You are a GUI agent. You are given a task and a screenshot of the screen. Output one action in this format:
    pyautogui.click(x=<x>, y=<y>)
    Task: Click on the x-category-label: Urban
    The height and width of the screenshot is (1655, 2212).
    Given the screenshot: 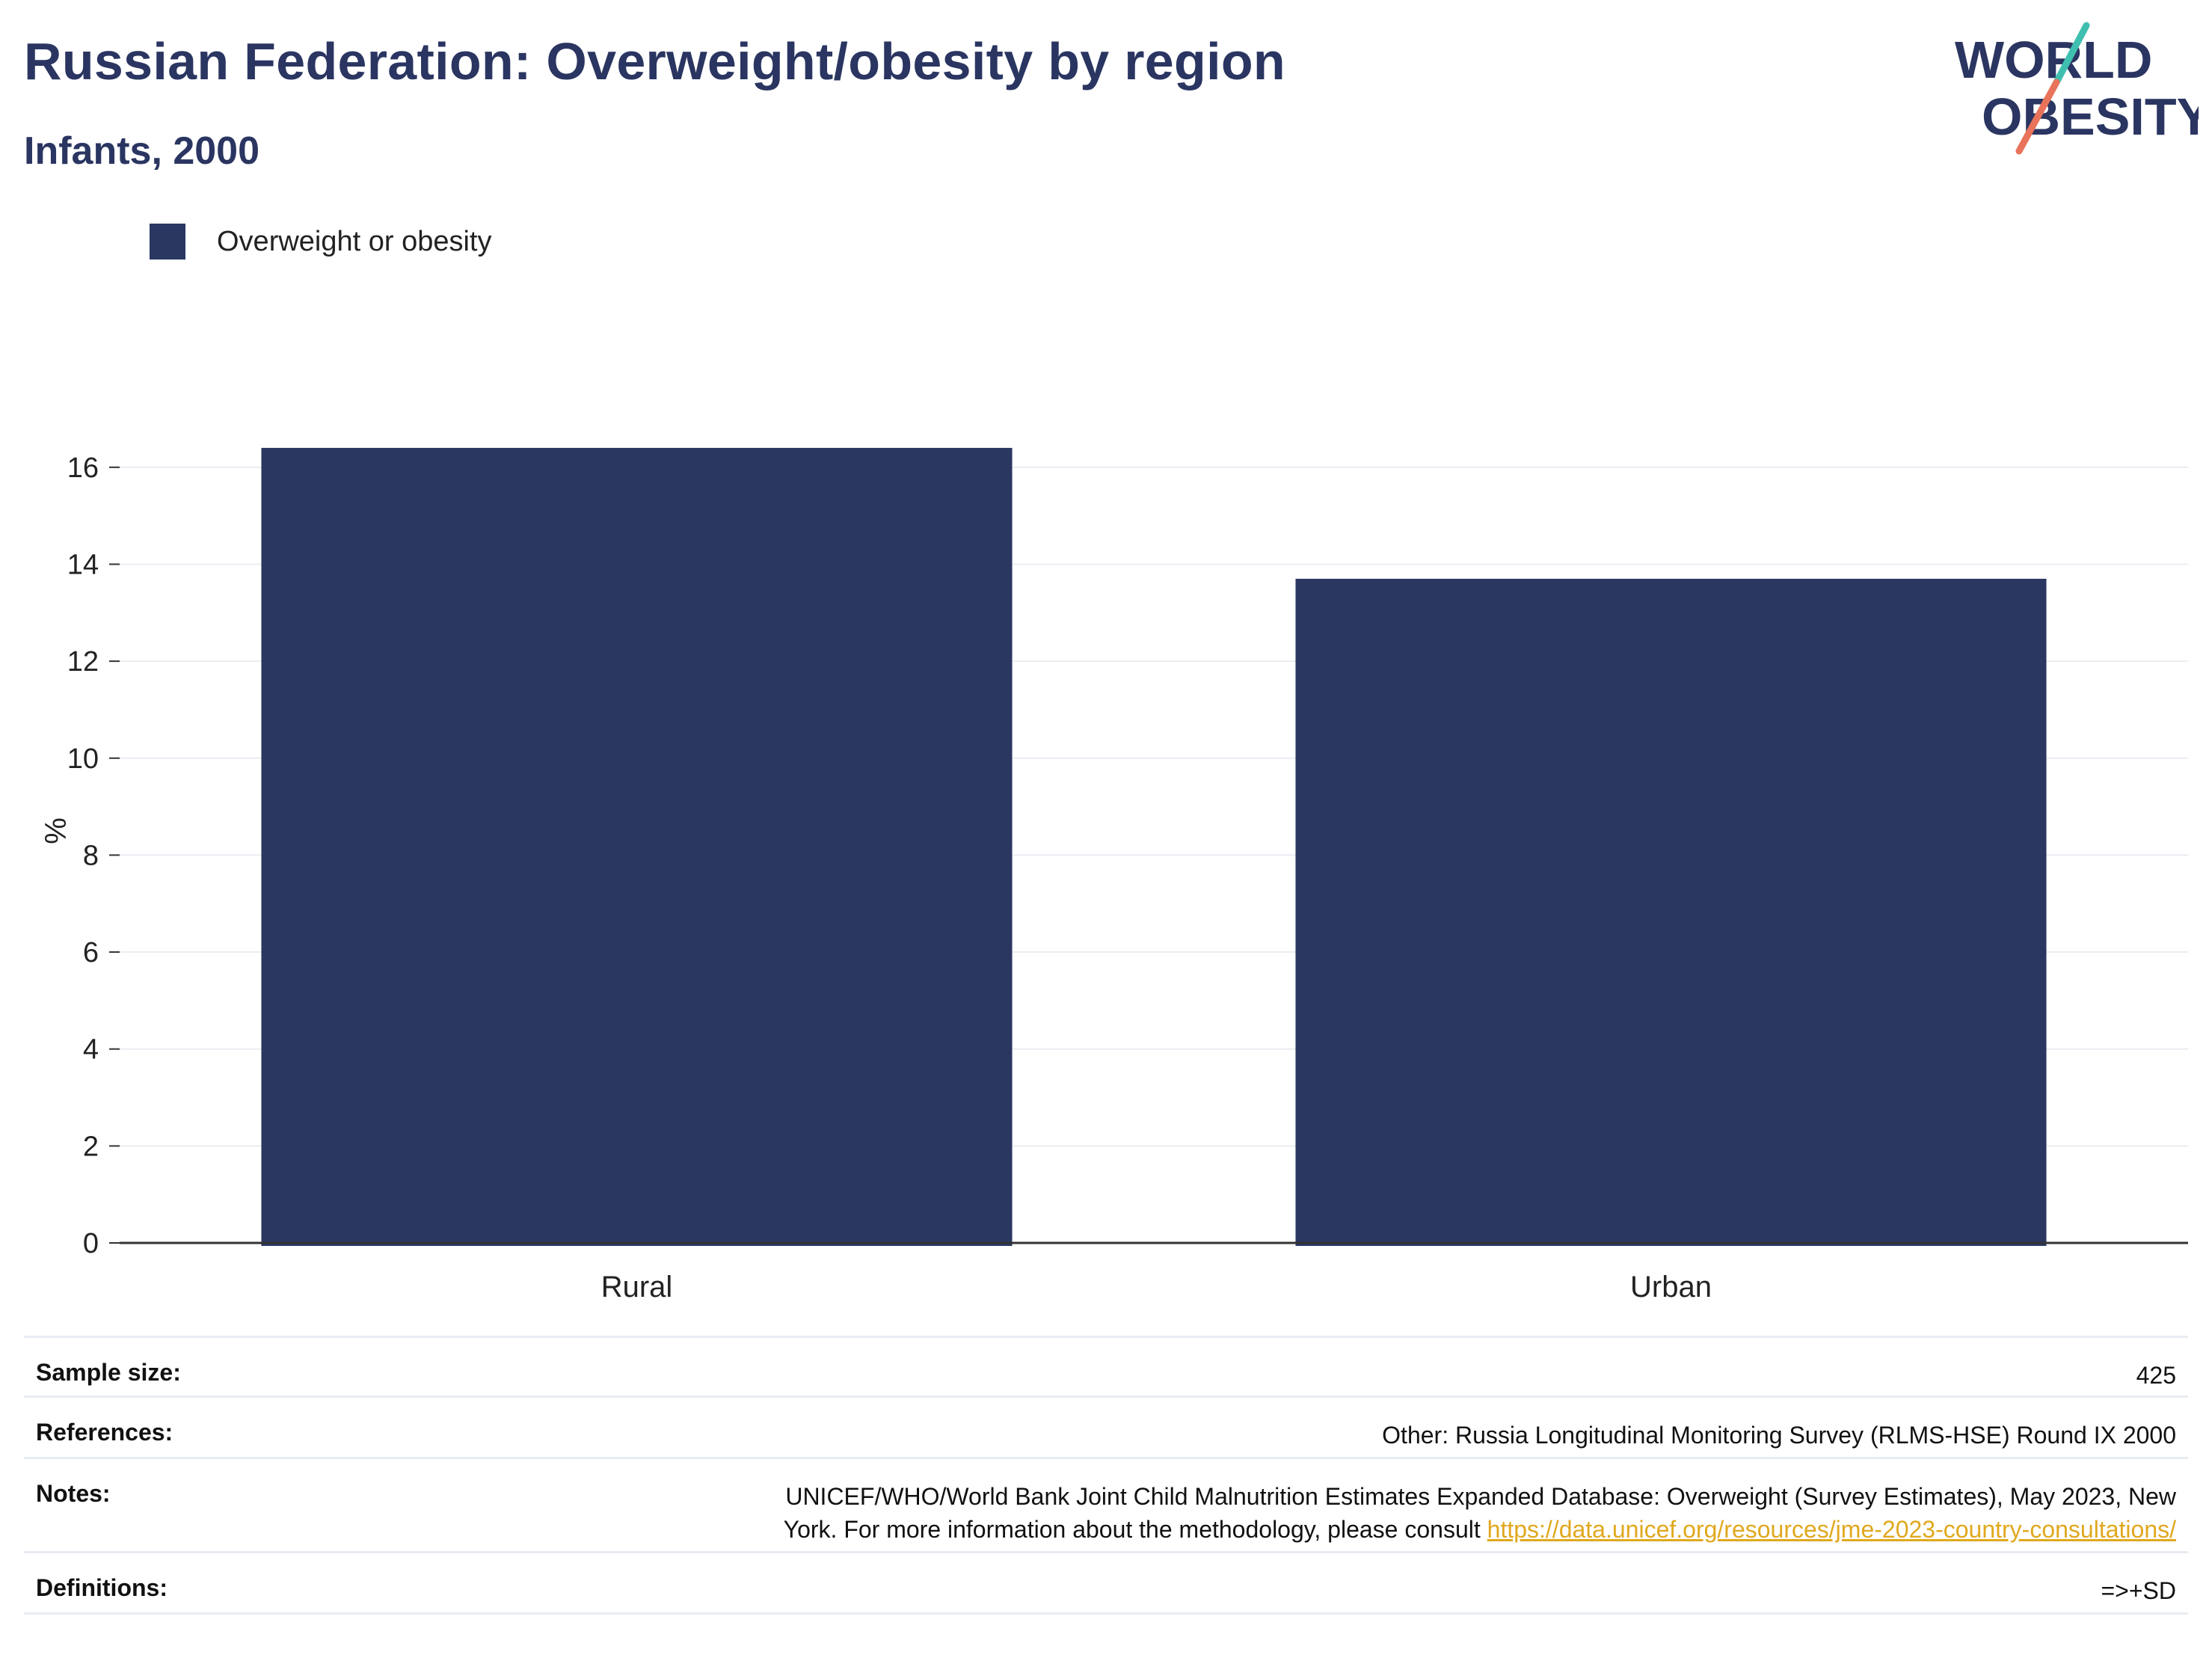 What is the action you would take?
    pyautogui.click(x=1671, y=1287)
    